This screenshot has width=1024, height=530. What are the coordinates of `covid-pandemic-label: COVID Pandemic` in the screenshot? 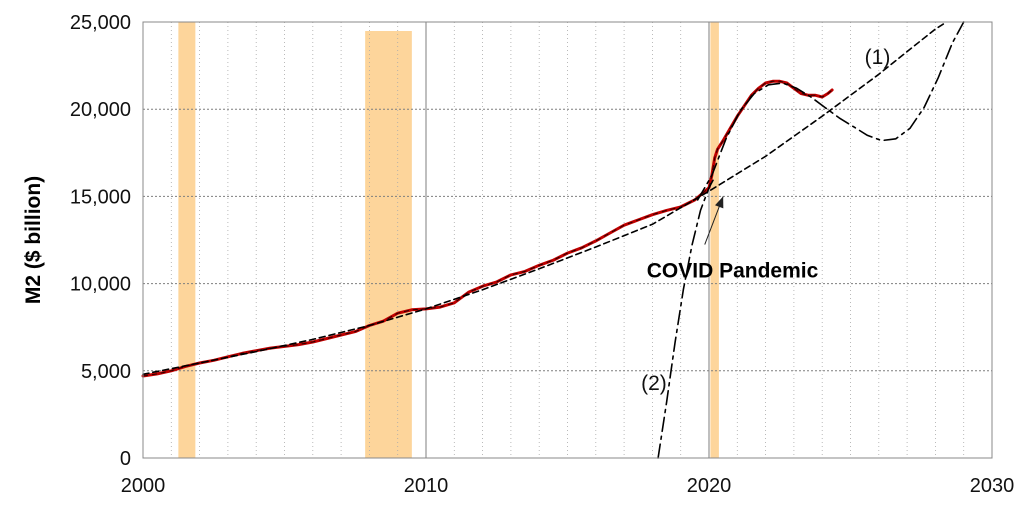 It's located at (733, 271).